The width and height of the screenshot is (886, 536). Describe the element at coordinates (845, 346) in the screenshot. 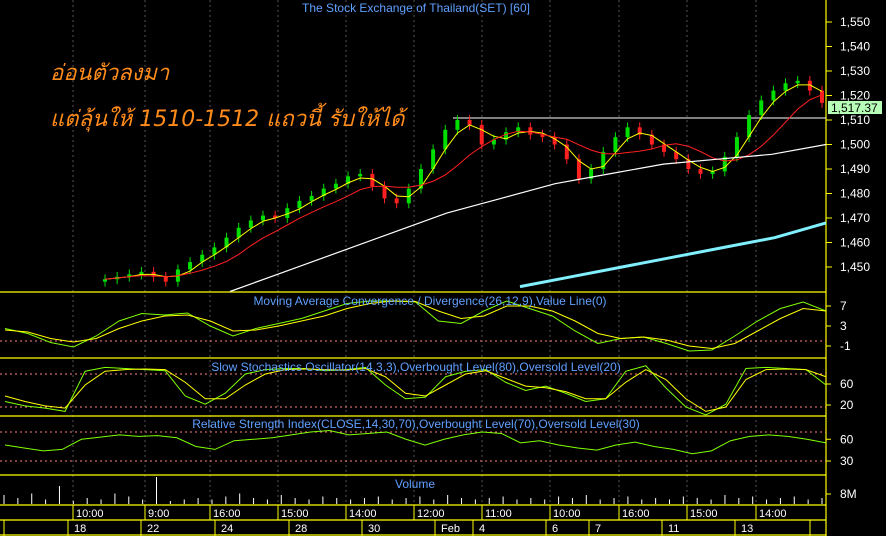

I see `macd-tick-label: -1` at that location.